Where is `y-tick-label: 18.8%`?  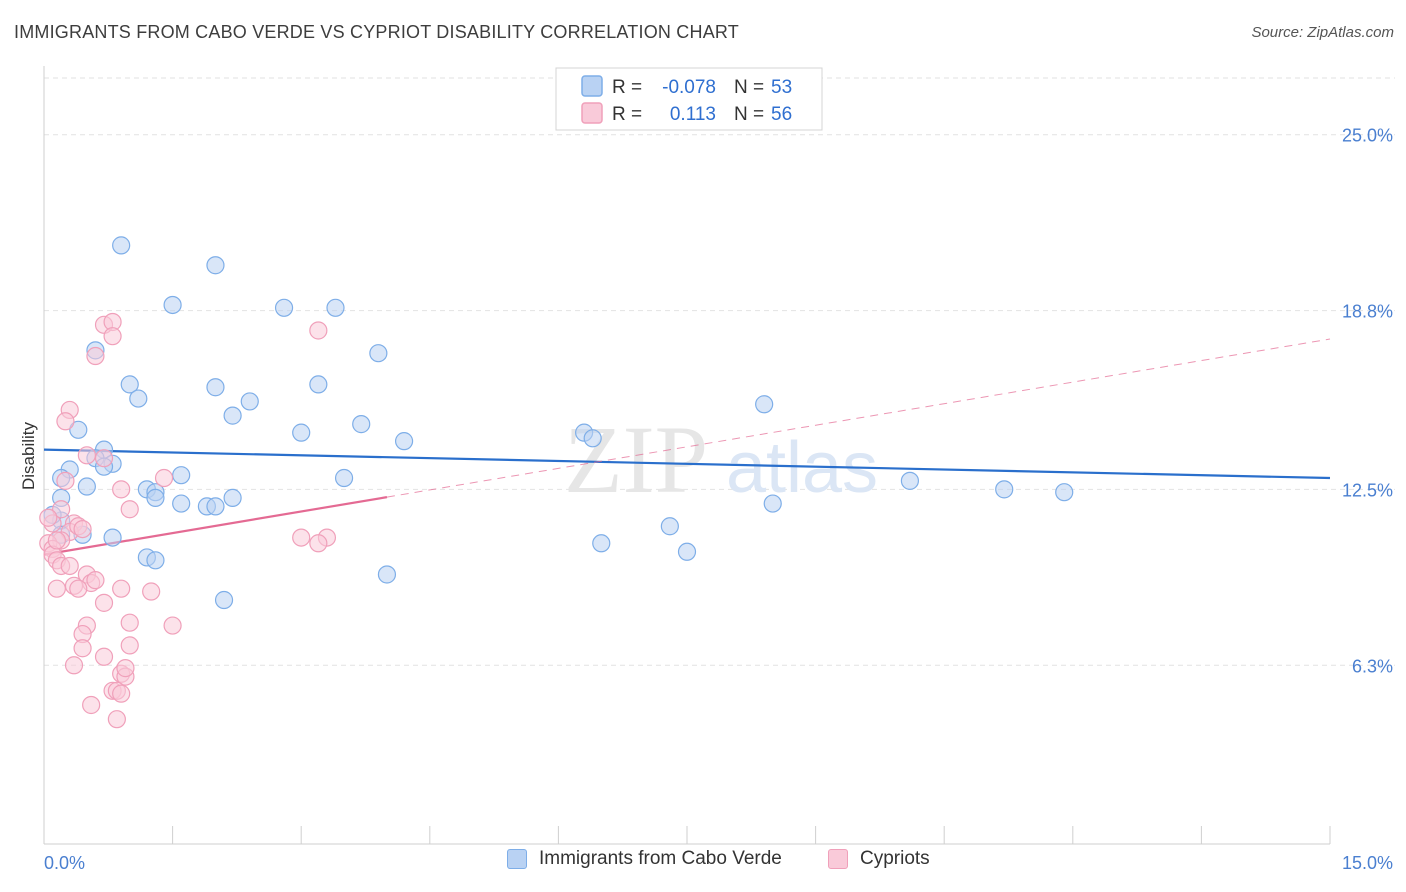 y-tick-label: 18.8% is located at coordinates (1367, 312).